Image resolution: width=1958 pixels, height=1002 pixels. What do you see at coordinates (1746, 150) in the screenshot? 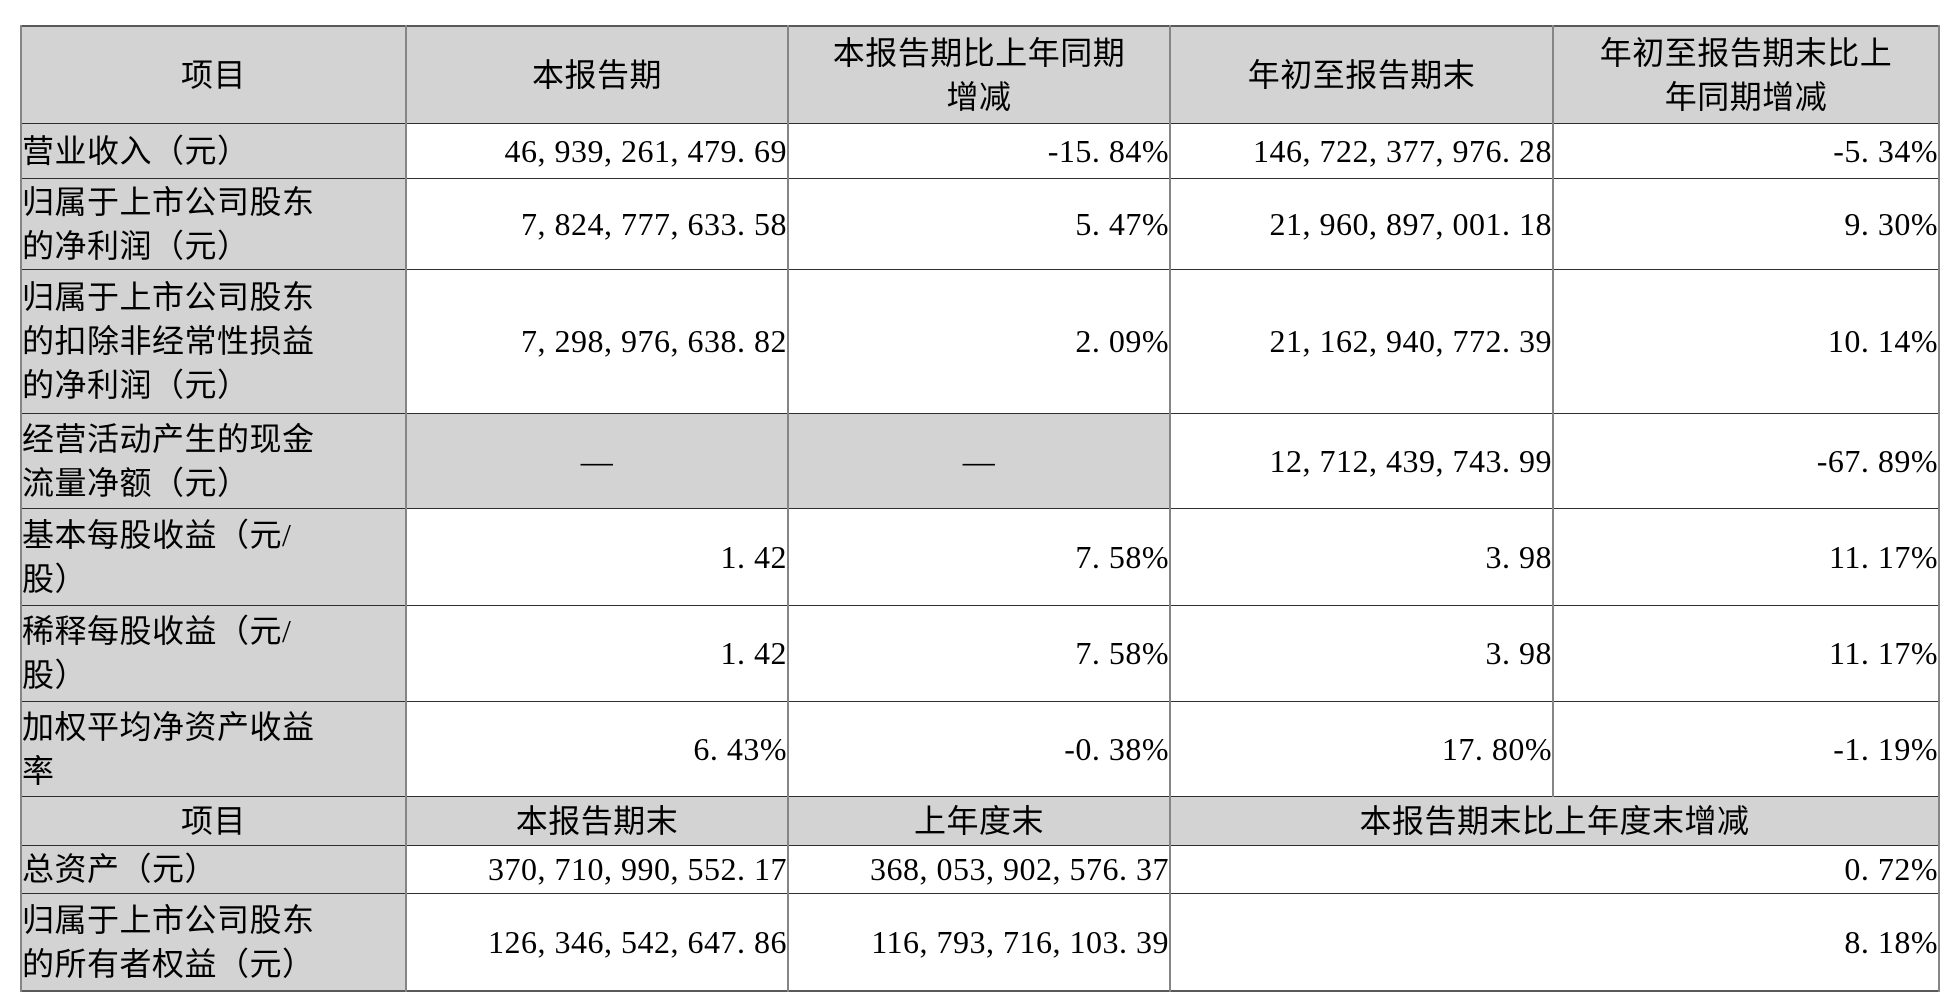
I see `cell-value: -5. 34%` at bounding box center [1746, 150].